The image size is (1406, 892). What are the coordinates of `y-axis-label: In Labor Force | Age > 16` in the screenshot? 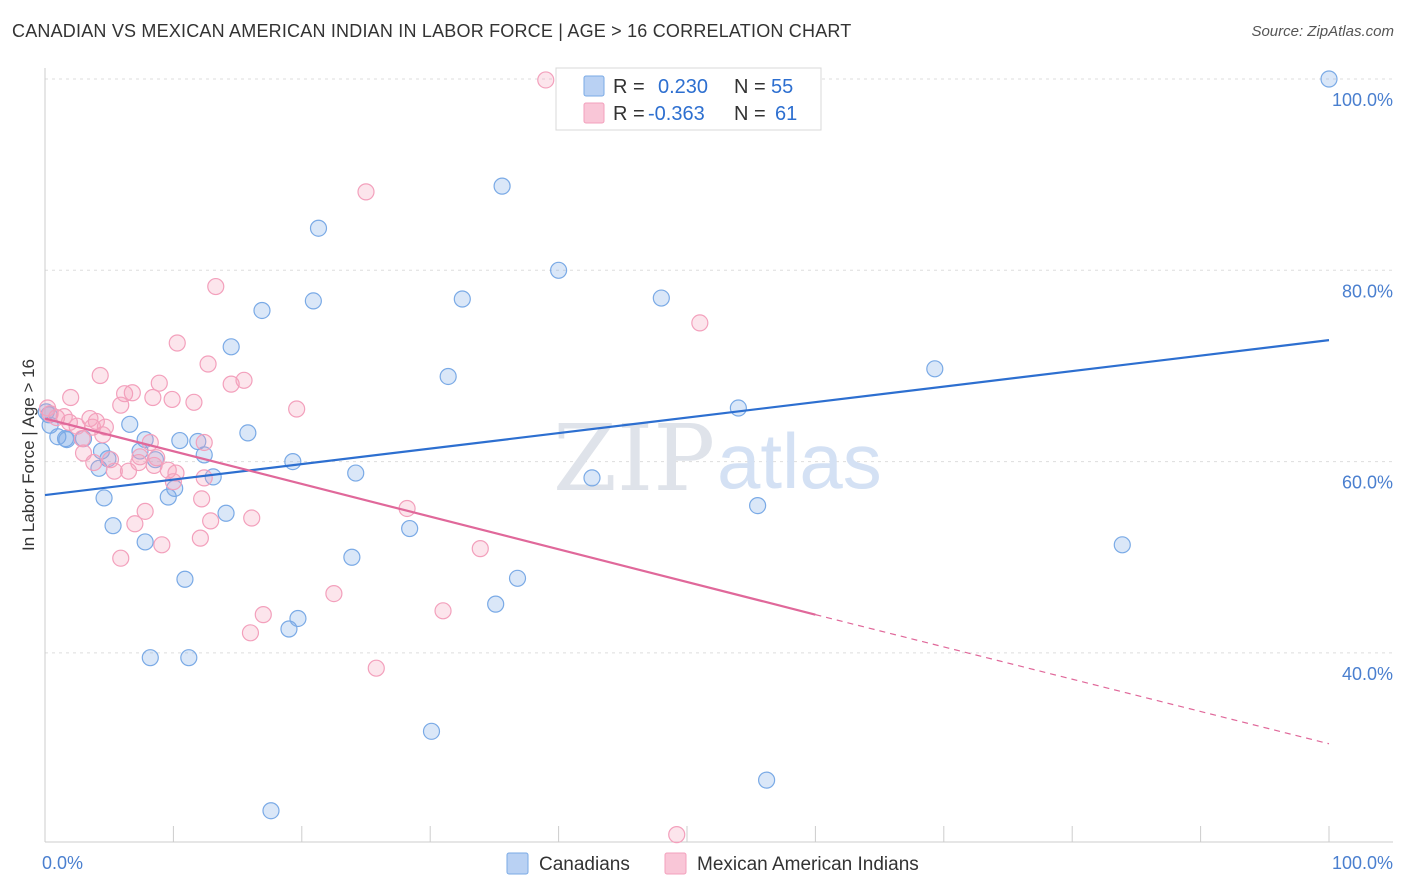 It's located at (28, 455).